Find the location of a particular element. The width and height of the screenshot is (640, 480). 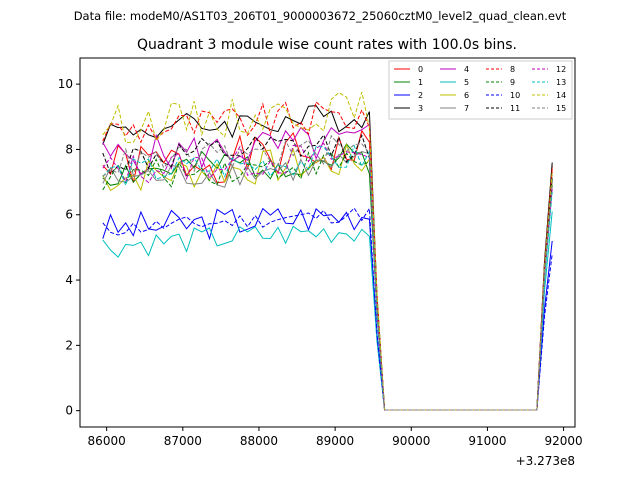

y-tick-label: 6 is located at coordinates (69, 215).